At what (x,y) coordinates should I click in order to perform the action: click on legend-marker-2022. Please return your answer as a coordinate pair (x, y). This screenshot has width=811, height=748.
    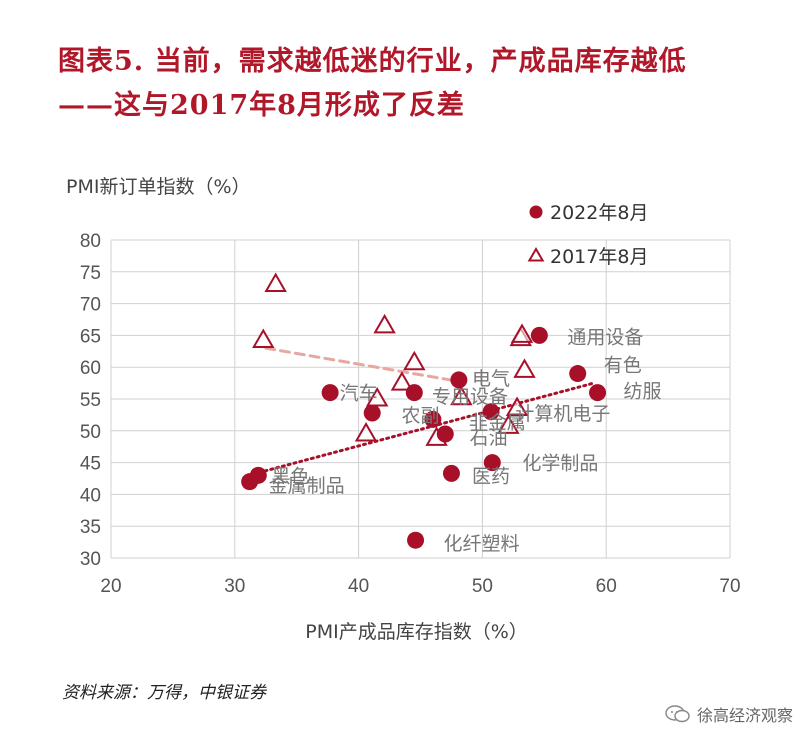
    Looking at the image, I should click on (536, 212).